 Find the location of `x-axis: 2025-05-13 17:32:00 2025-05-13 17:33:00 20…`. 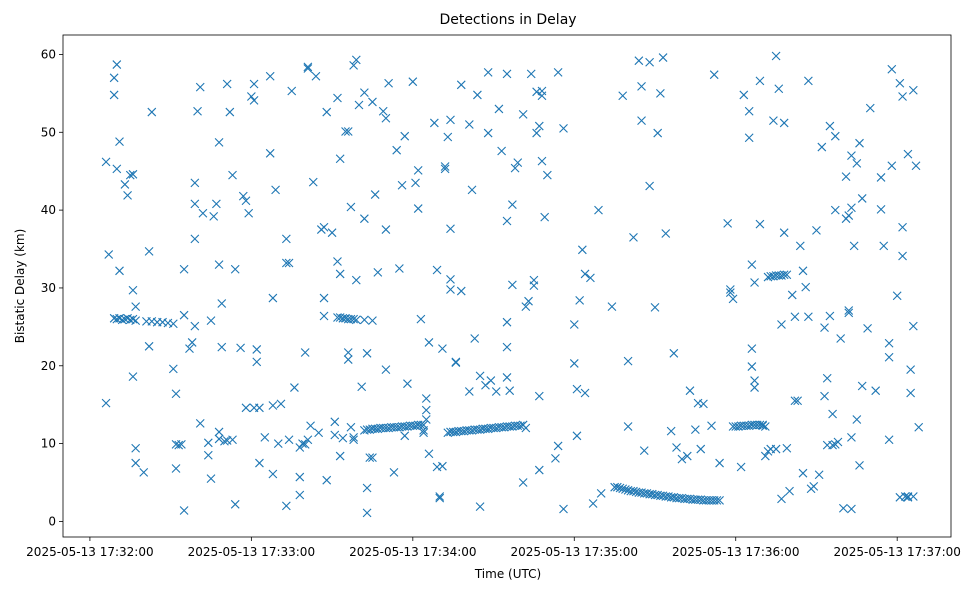

x-axis: 2025-05-13 17:32:00 2025-05-13 17:33:00 20… is located at coordinates (493, 548).